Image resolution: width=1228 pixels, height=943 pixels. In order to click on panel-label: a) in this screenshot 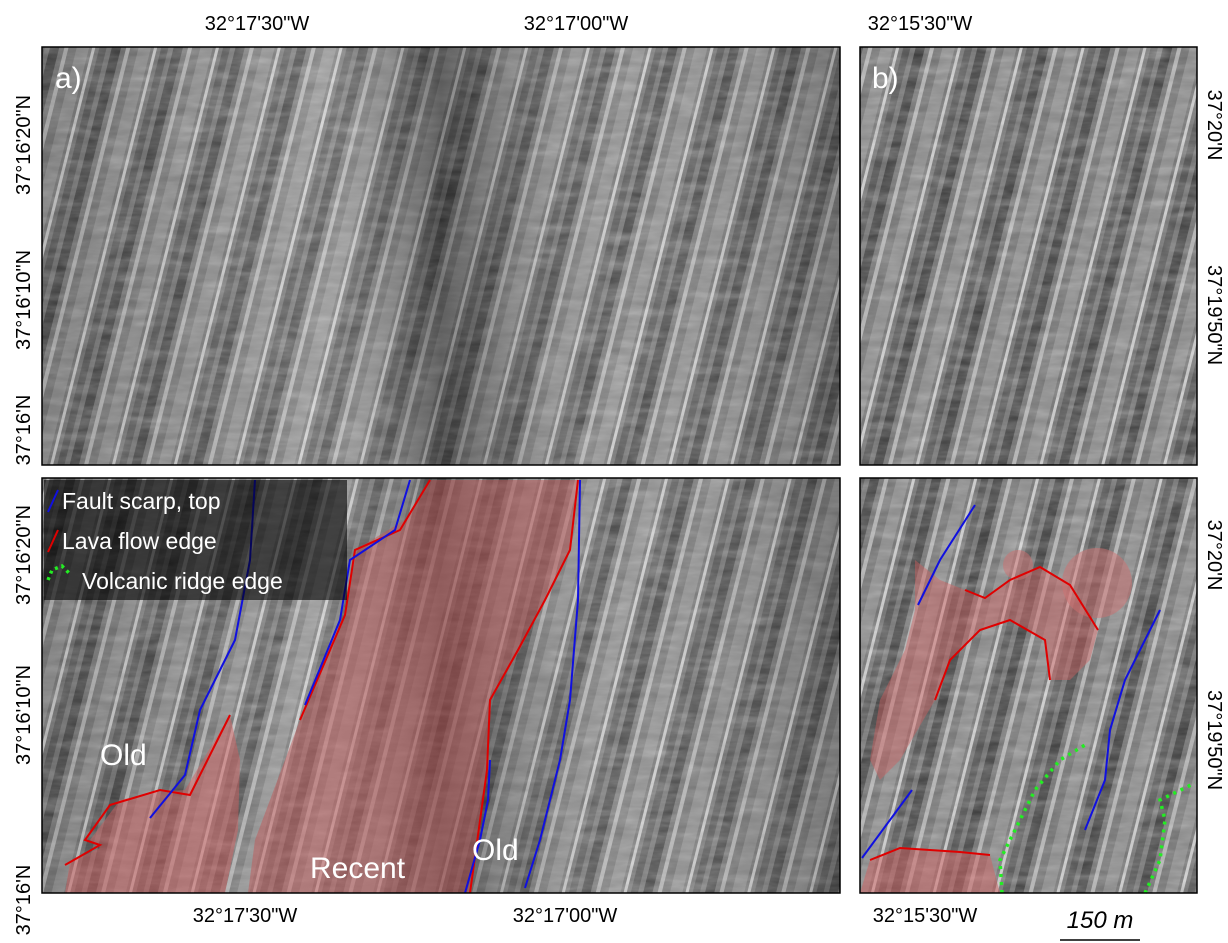, I will do `click(68, 78)`.